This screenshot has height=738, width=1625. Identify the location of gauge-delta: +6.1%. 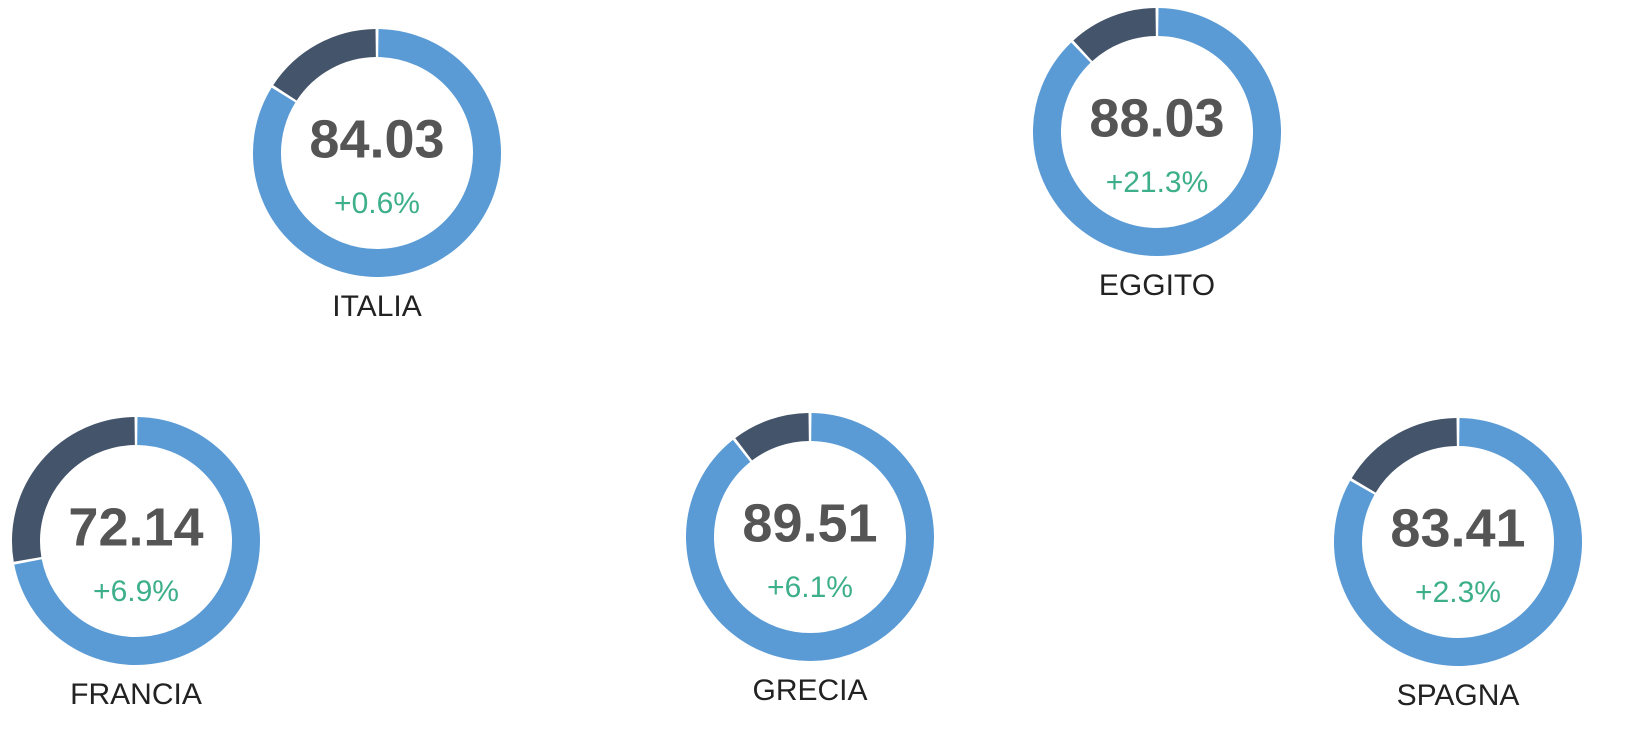
(810, 587).